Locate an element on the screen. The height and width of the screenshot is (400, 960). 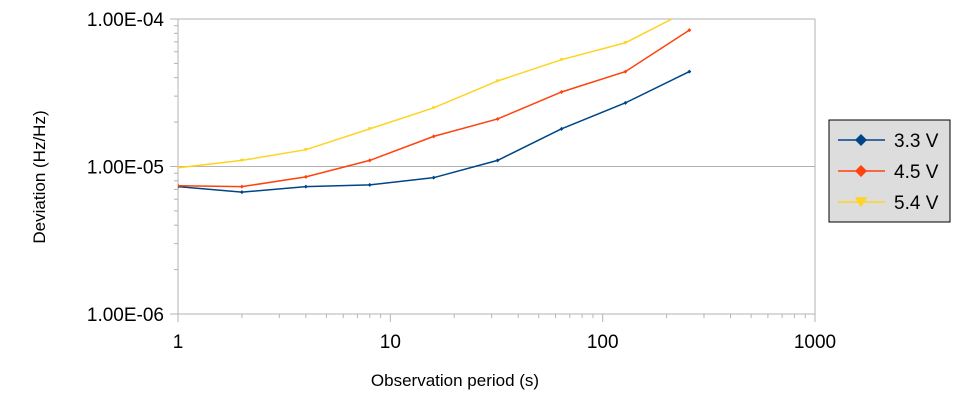
legend-entry: 4.5 V is located at coordinates (888, 172).